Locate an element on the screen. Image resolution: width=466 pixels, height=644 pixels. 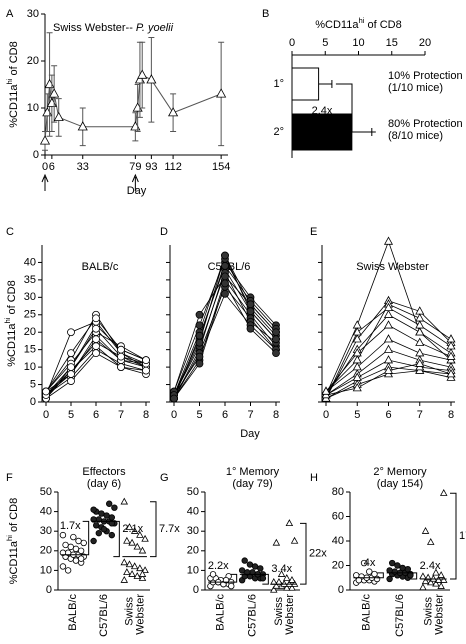
y-axis-label: %CD11ahi of CD8 is located at coordinates (10, 323).